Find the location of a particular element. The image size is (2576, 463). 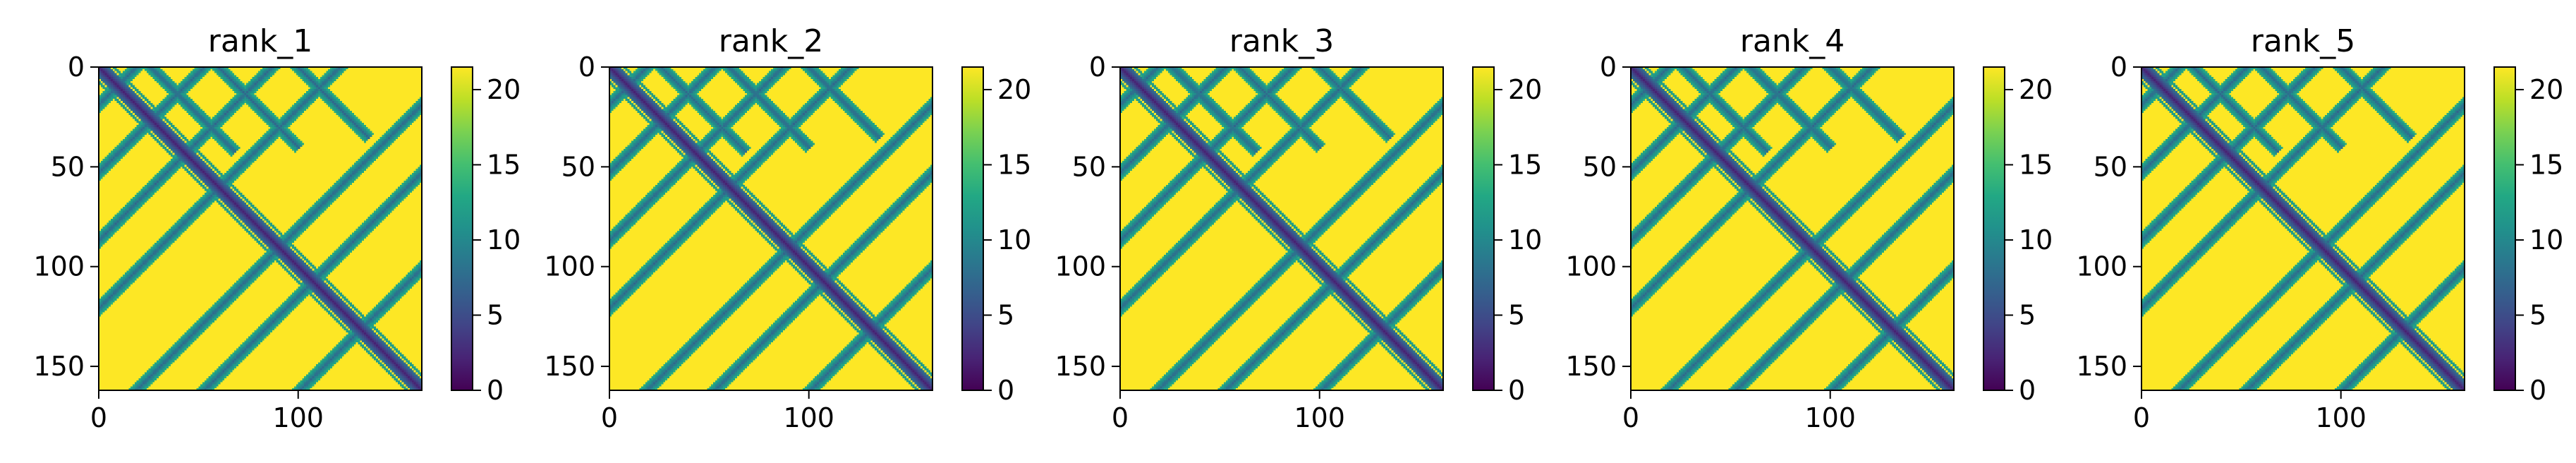

chart-title: rank_2 is located at coordinates (771, 41).